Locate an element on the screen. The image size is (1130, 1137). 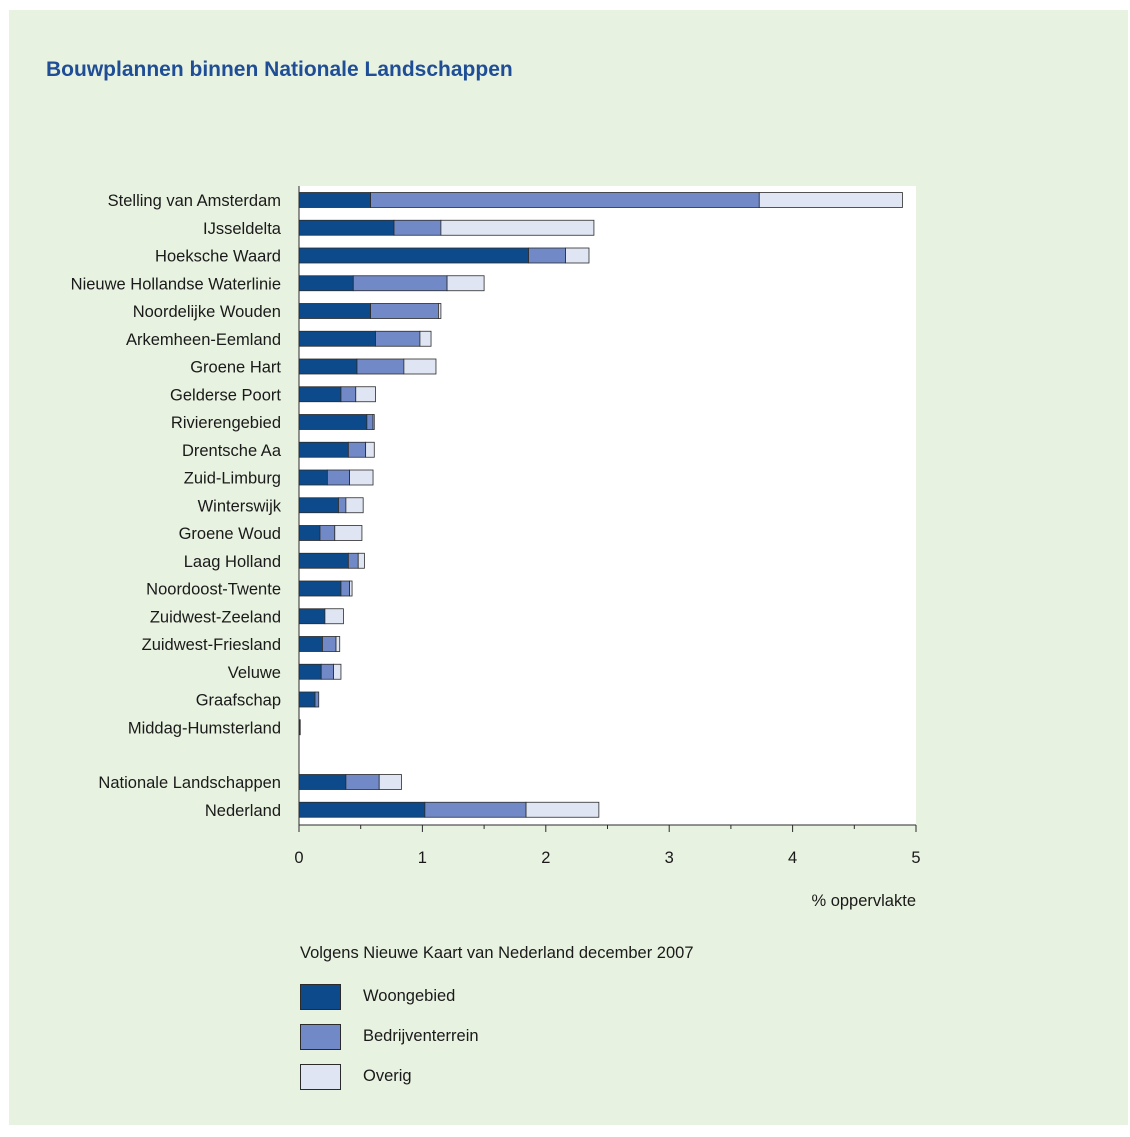
category-label-noordelijke-wouden: Noordelijke Wouden is located at coordinates (207, 312).